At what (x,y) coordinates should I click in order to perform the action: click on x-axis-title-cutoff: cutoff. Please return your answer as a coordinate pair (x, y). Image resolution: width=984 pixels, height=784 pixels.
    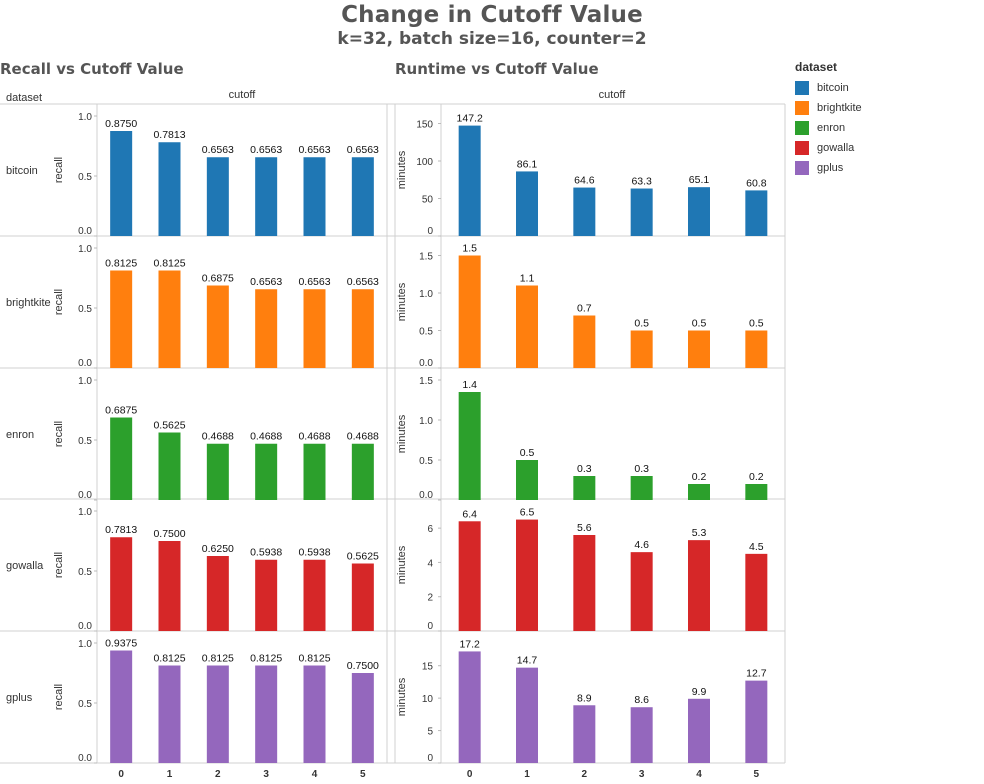
    Looking at the image, I should click on (613, 95).